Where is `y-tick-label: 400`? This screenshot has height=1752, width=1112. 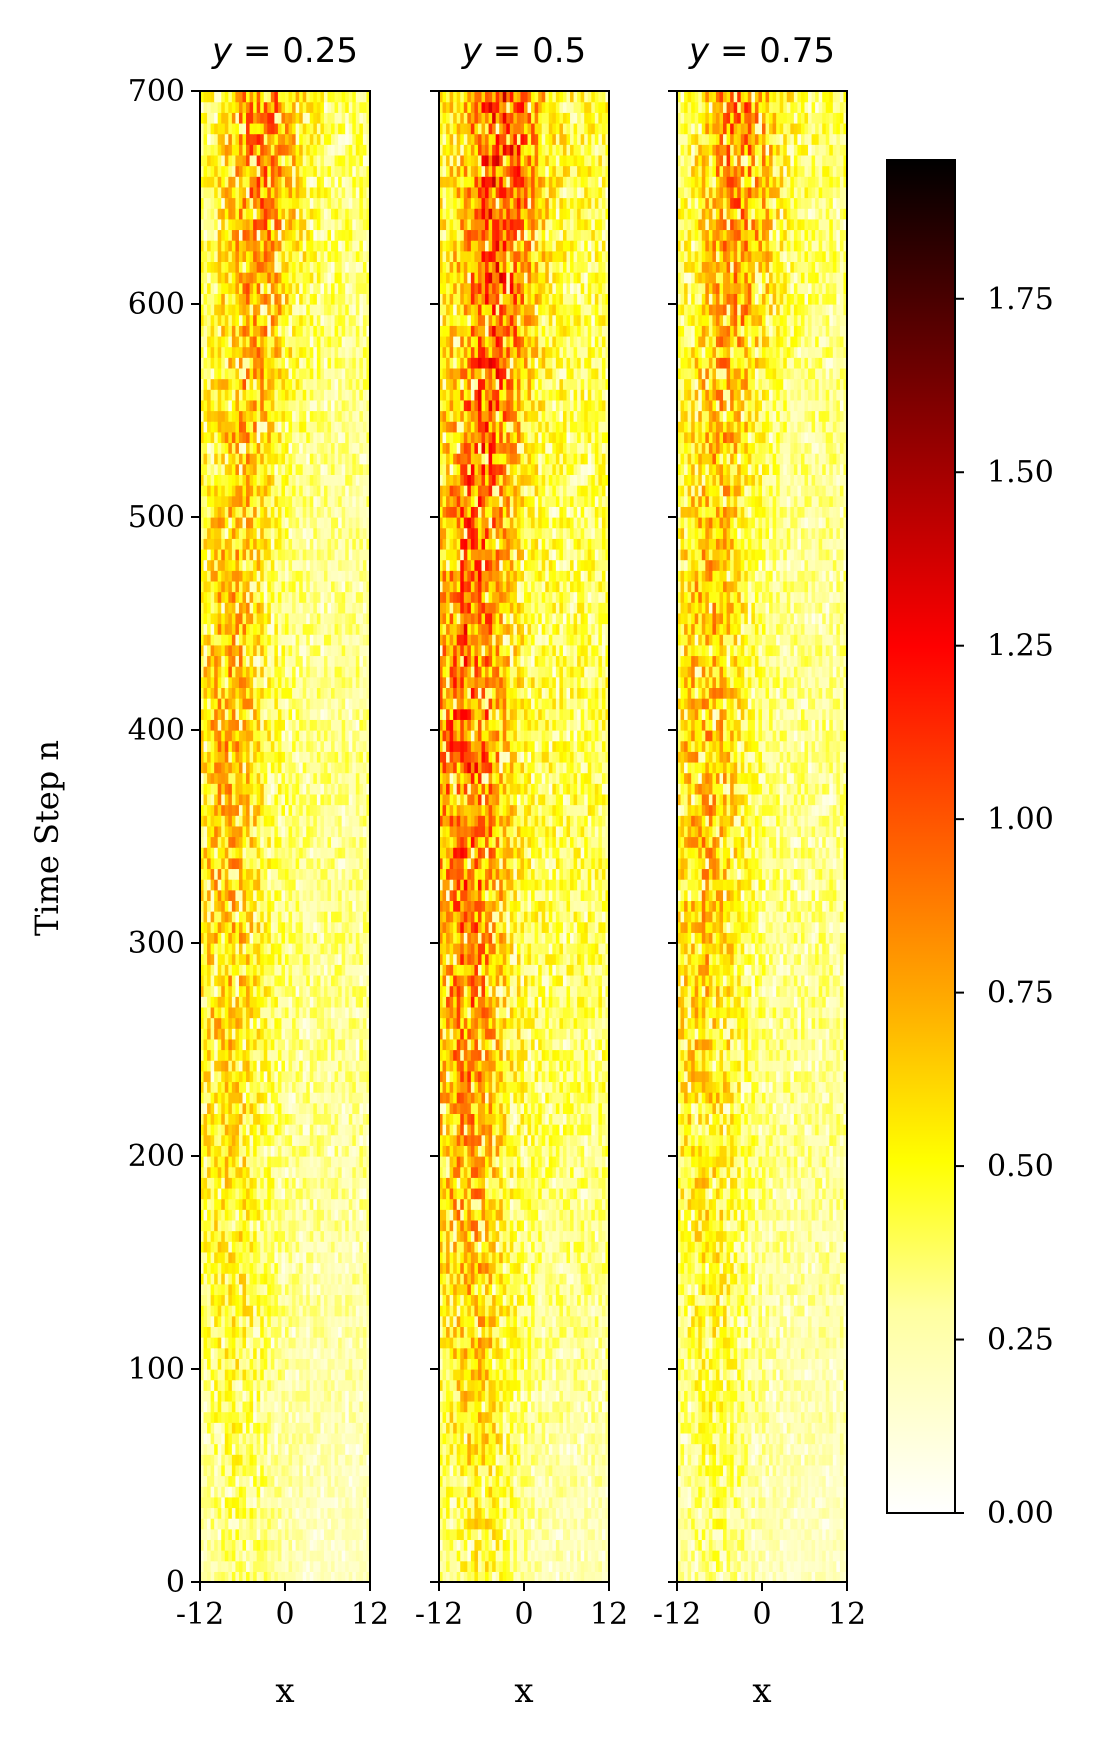 y-tick-label: 400 is located at coordinates (156, 730).